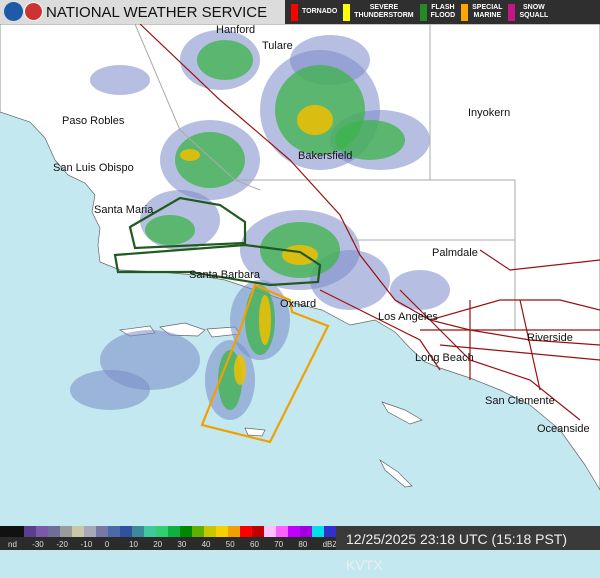 The image size is (600, 578). What do you see at coordinates (320, 11) in the screenshot?
I see `legend-label: TORNADO` at bounding box center [320, 11].